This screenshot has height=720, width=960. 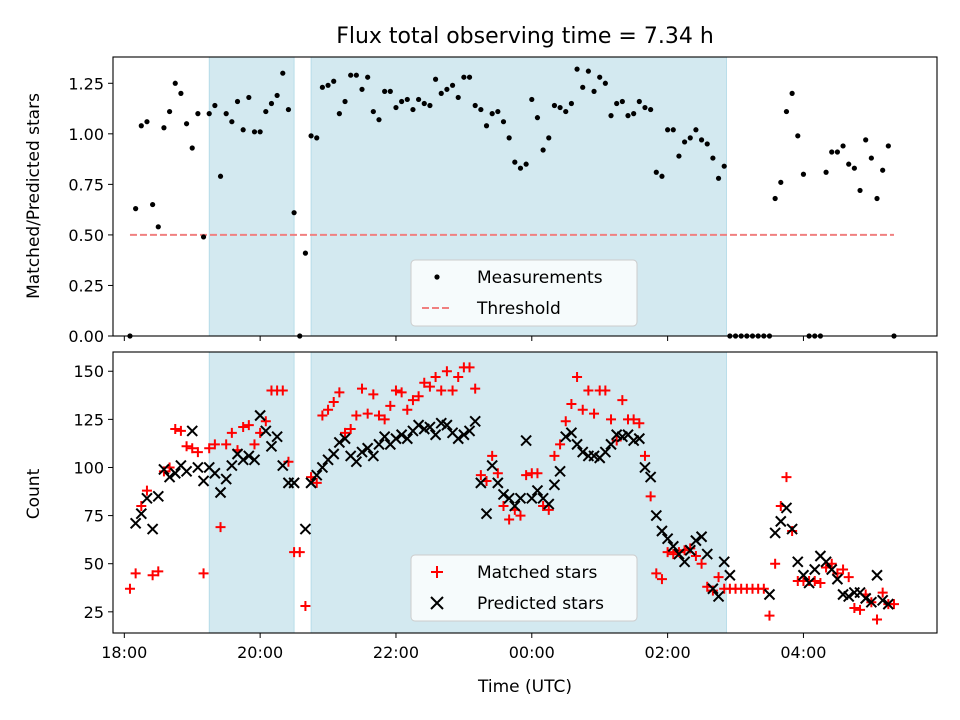 What do you see at coordinates (94, 516) in the screenshot?
I see `y-tick-label: 75` at bounding box center [94, 516].